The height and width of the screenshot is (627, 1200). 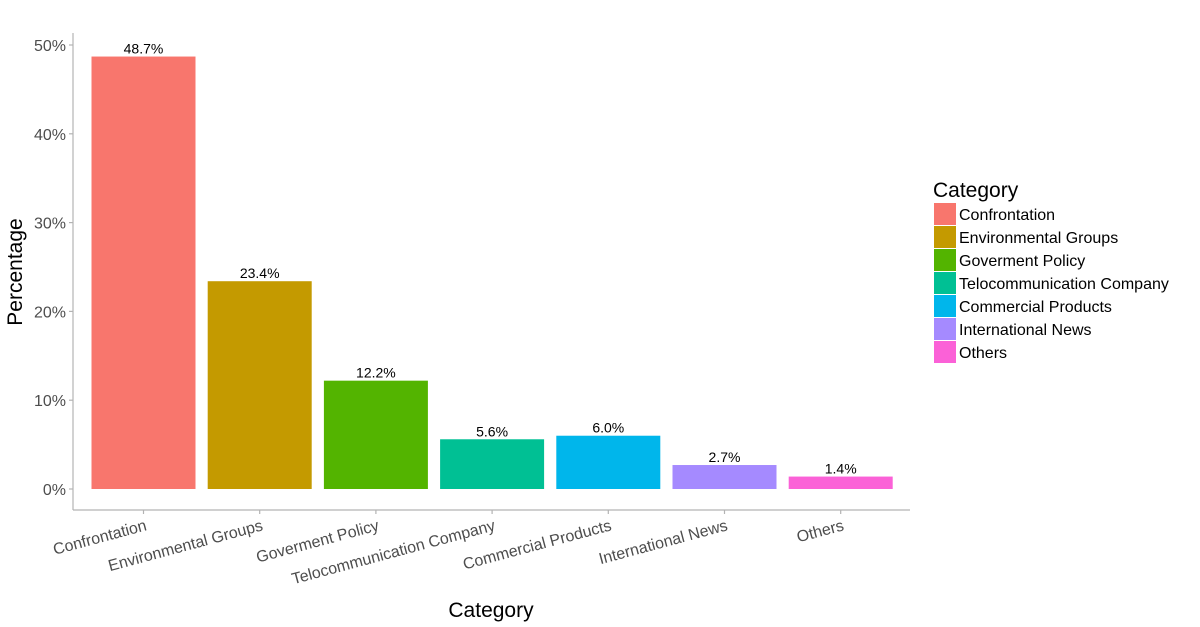 What do you see at coordinates (983, 353) in the screenshot?
I see `legend-label: Others` at bounding box center [983, 353].